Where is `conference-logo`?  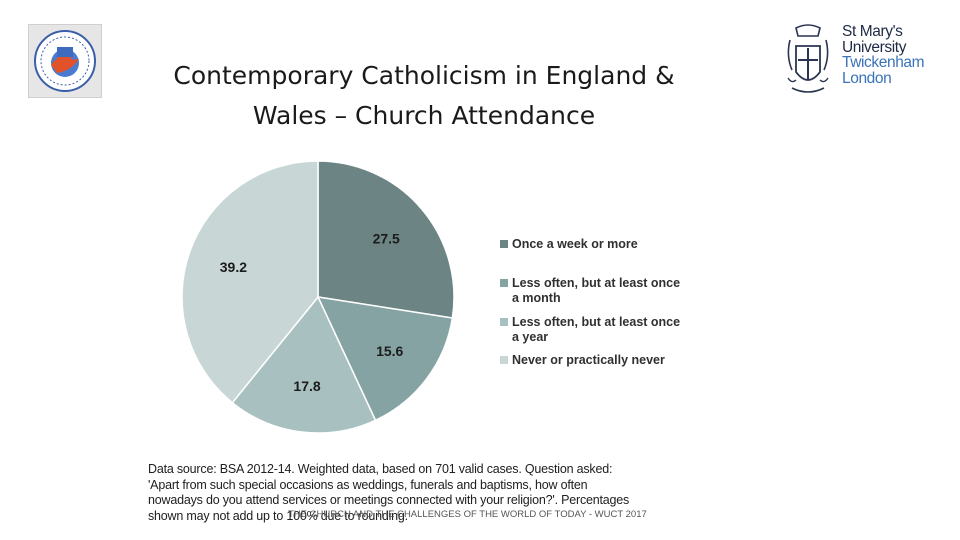
conference-logo is located at coordinates (65, 61).